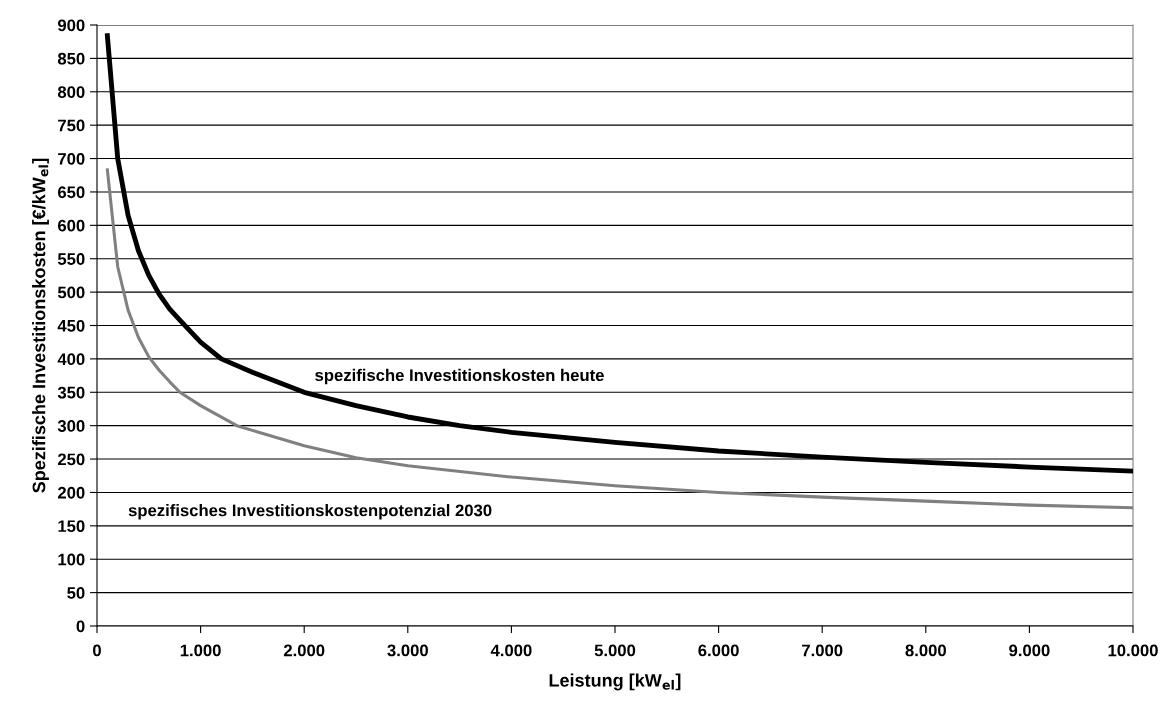 This screenshot has height=704, width=1165. What do you see at coordinates (71, 192) in the screenshot?
I see `y-tick-label: 650` at bounding box center [71, 192].